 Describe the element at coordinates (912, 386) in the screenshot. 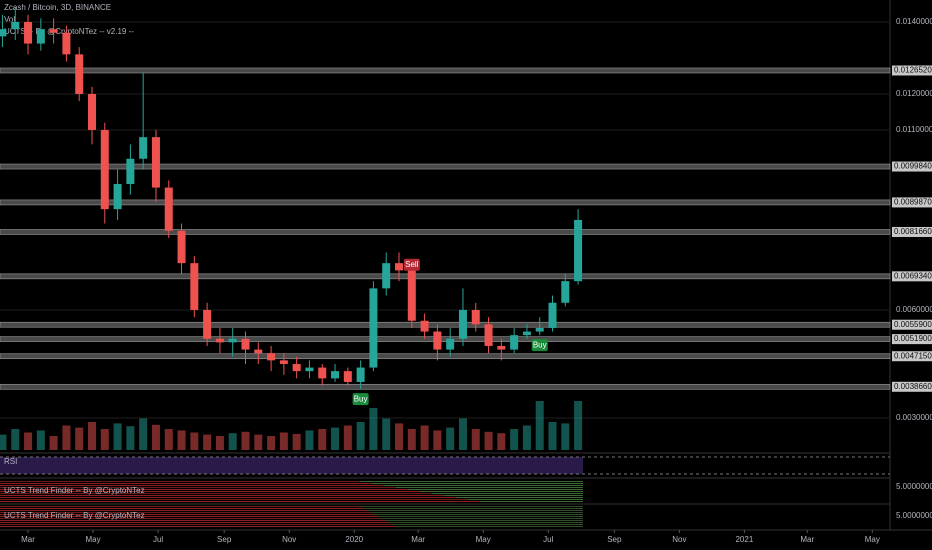

I see `level-label-box` at that location.